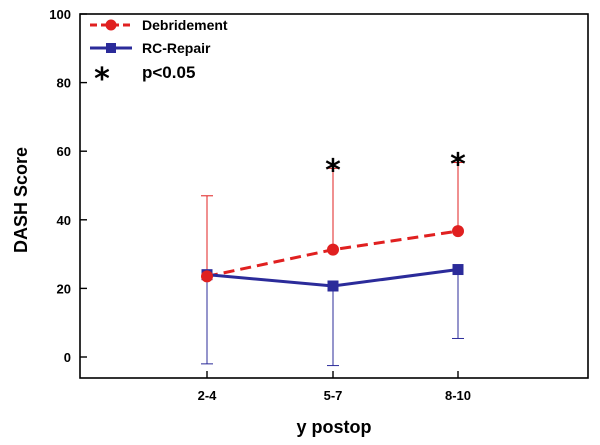  Describe the element at coordinates (159, 57) in the screenshot. I see `legend: Debridement RC-Repair * p<0.05` at that location.